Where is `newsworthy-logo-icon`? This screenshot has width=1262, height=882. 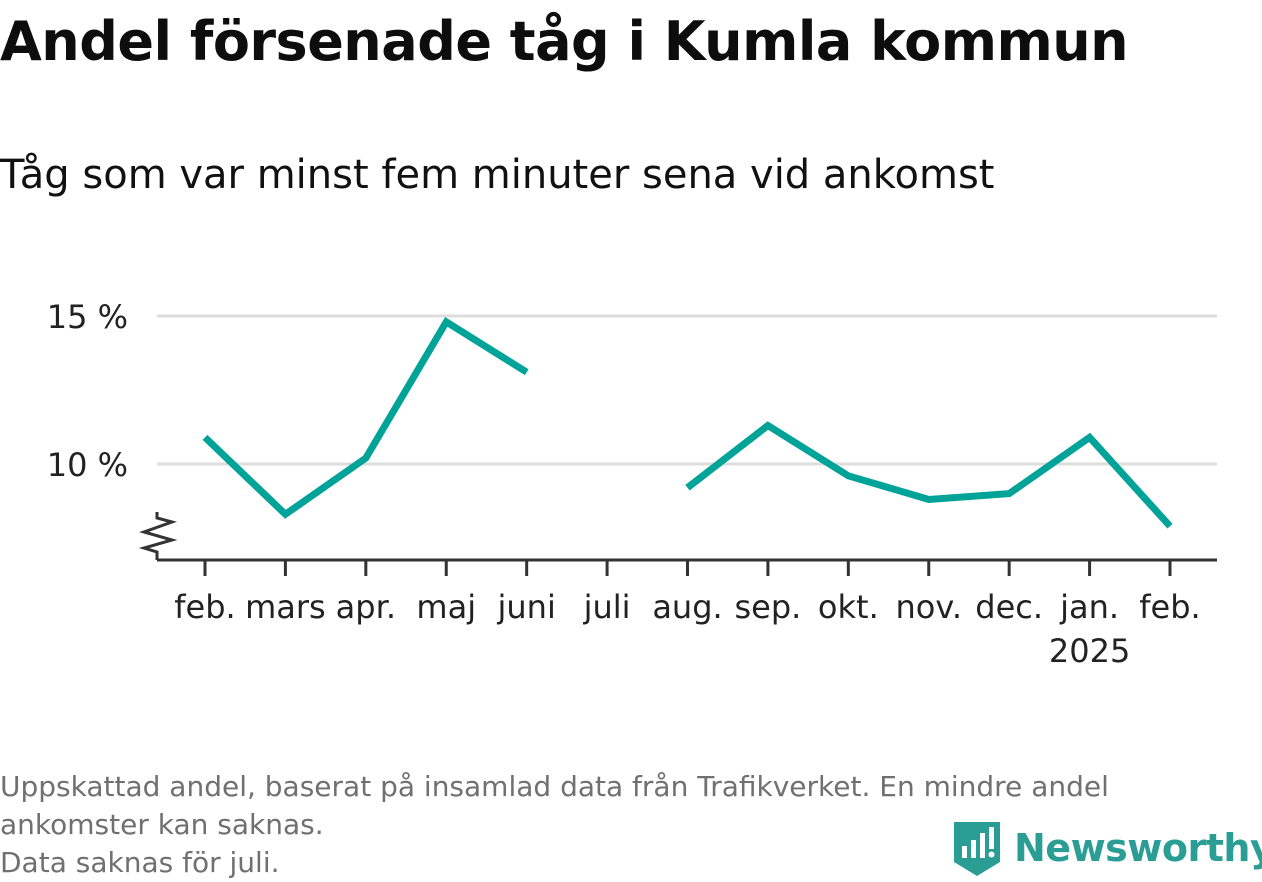
newsworthy-logo-icon is located at coordinates (977, 849).